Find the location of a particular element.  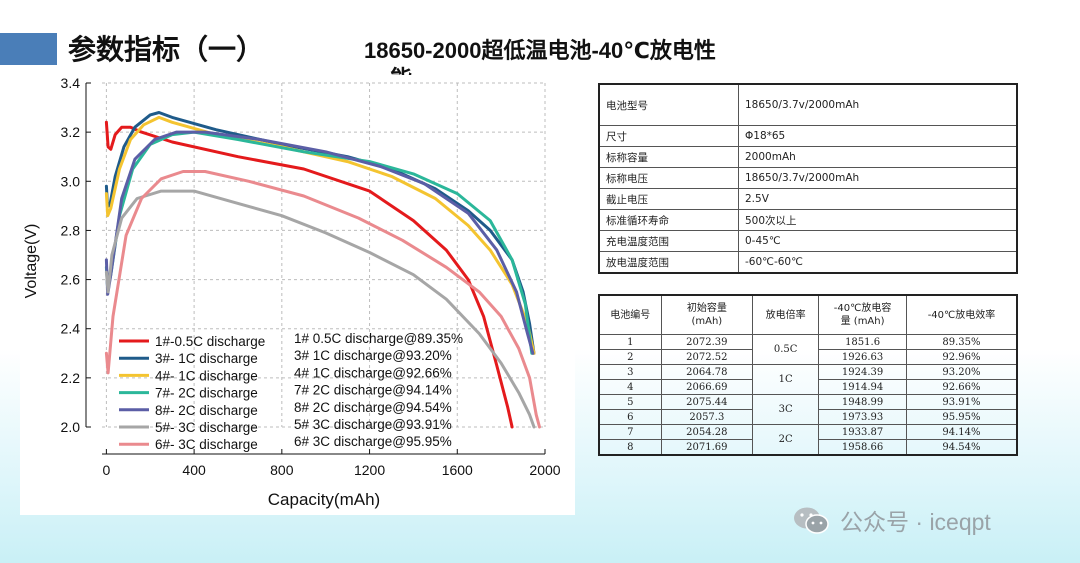

cell-efficiency: 94.14% is located at coordinates (961, 432).